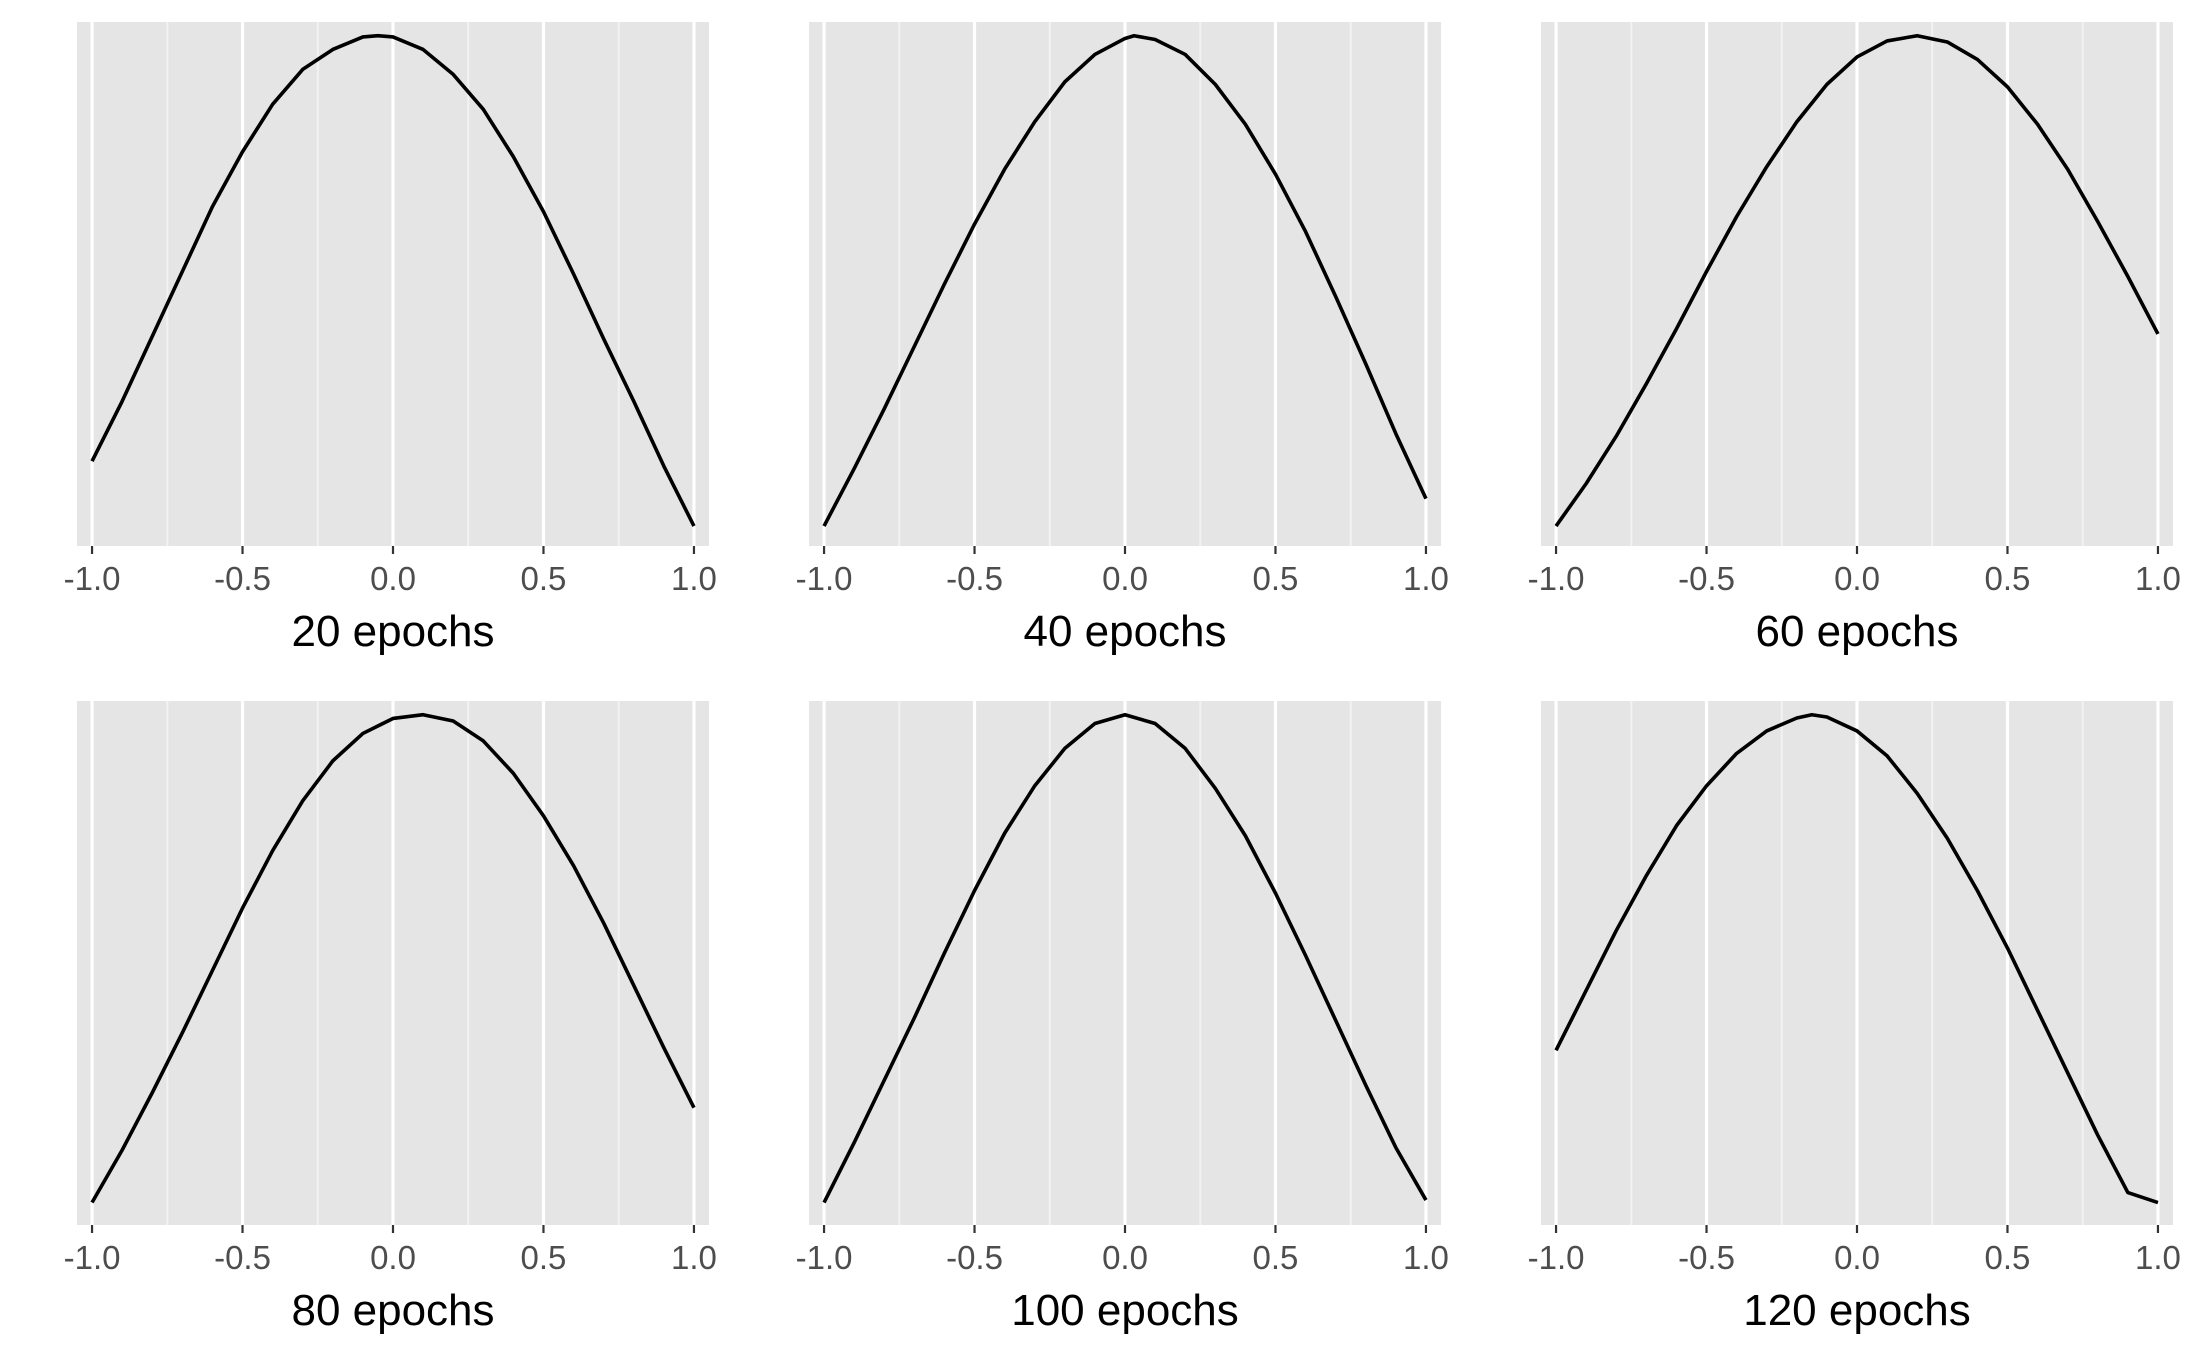 This screenshot has width=2187, height=1351. What do you see at coordinates (1125, 1310) in the screenshot?
I see `panel-title: 100 epochs` at bounding box center [1125, 1310].